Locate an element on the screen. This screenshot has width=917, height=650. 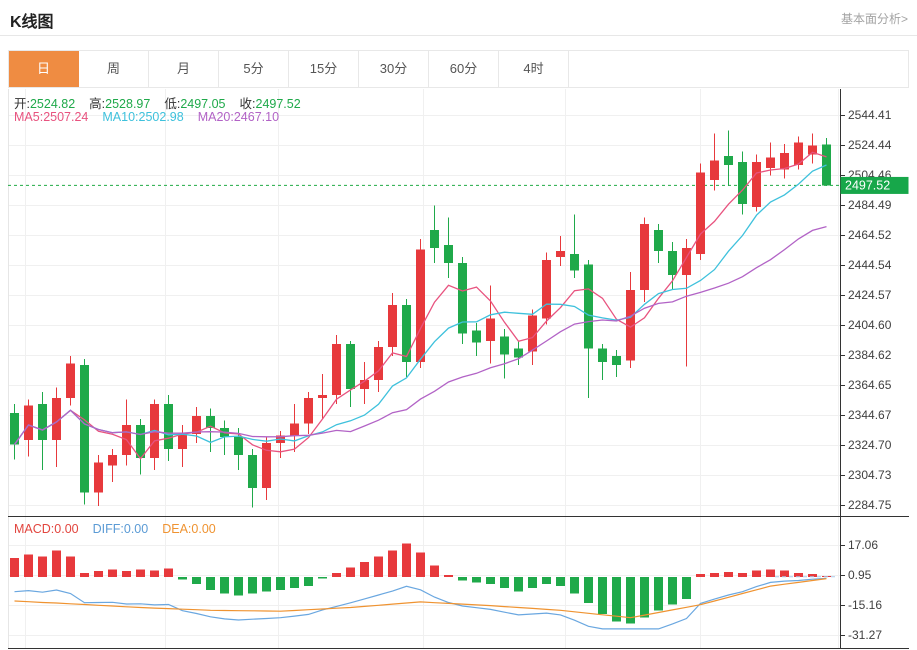
svg-text: 2497.52 is located at coordinates (867, 185).